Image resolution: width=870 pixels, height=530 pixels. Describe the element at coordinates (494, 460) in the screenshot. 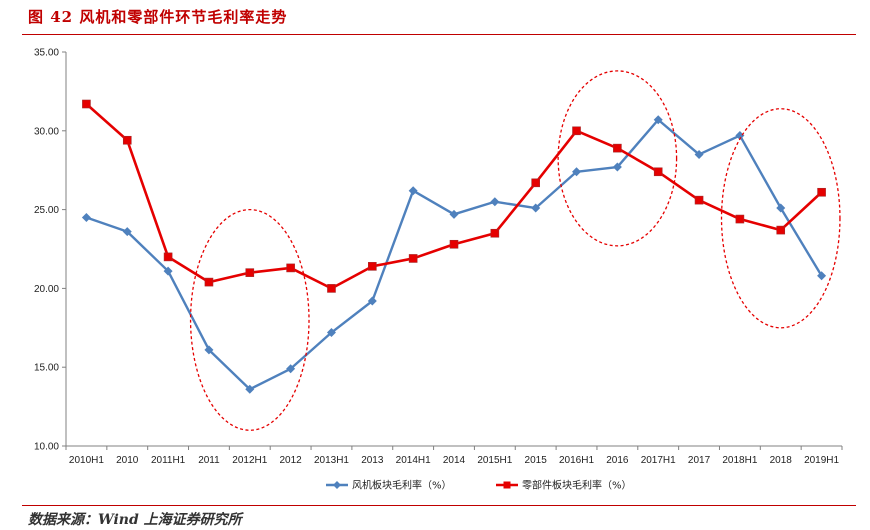

I see `x-tick-label: 2015H1` at that location.